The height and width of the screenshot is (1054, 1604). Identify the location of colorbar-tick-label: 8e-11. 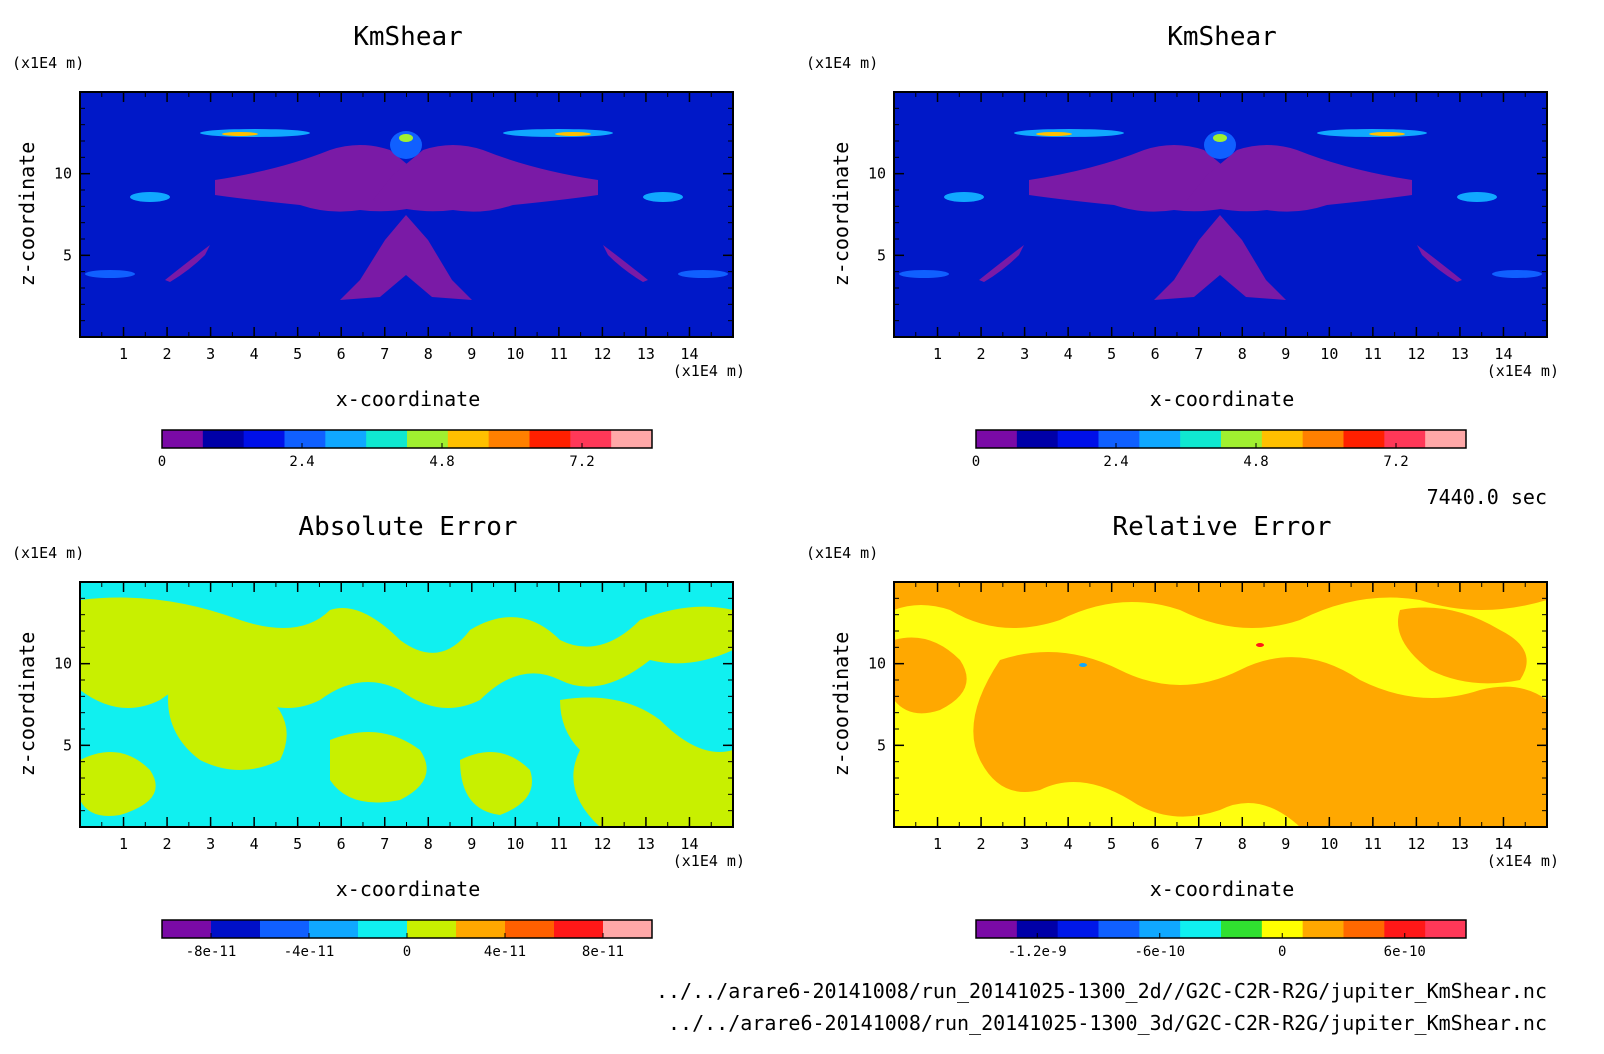
(603, 952).